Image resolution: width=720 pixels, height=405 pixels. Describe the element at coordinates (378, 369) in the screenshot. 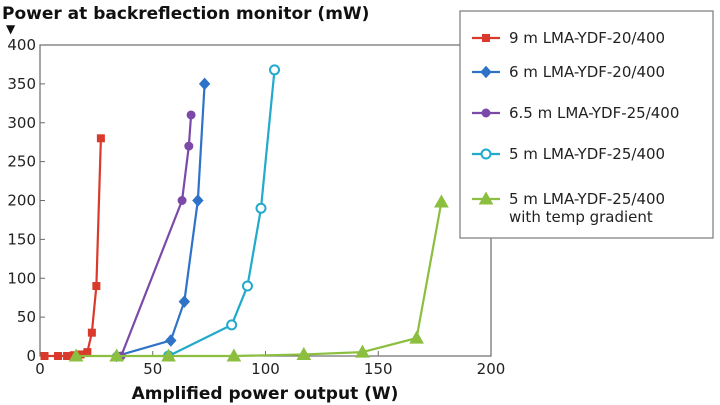

I see `x-tick-label: 150` at that location.